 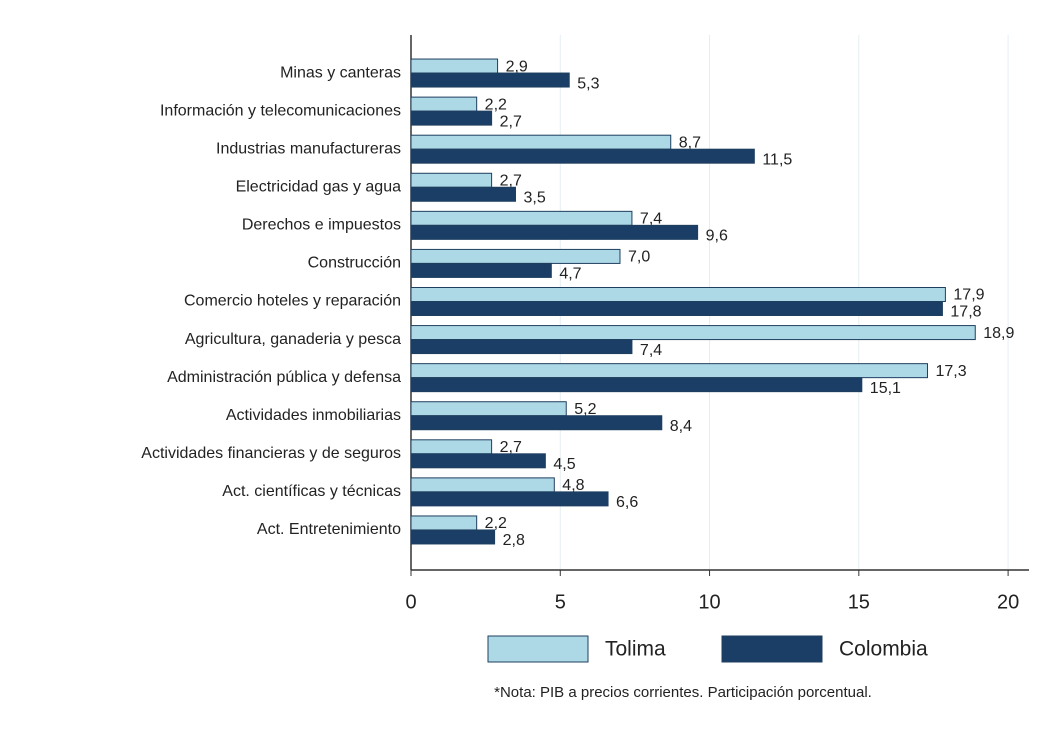 I want to click on value-label: 7,0, so click(x=639, y=257).